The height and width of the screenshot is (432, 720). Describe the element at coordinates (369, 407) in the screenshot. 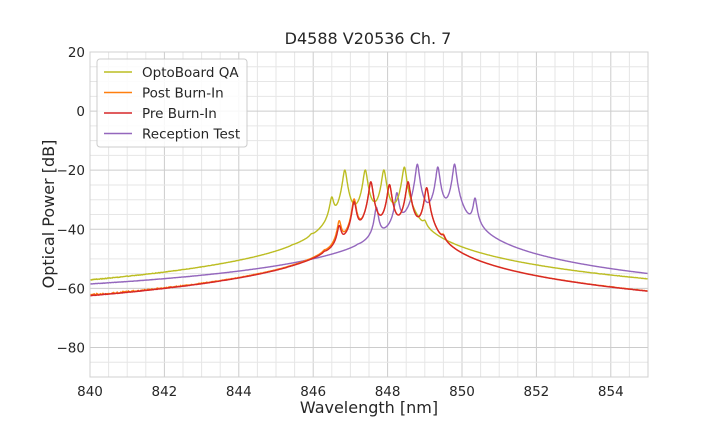

I see `x-axis-label: Wavelength [nm]` at that location.